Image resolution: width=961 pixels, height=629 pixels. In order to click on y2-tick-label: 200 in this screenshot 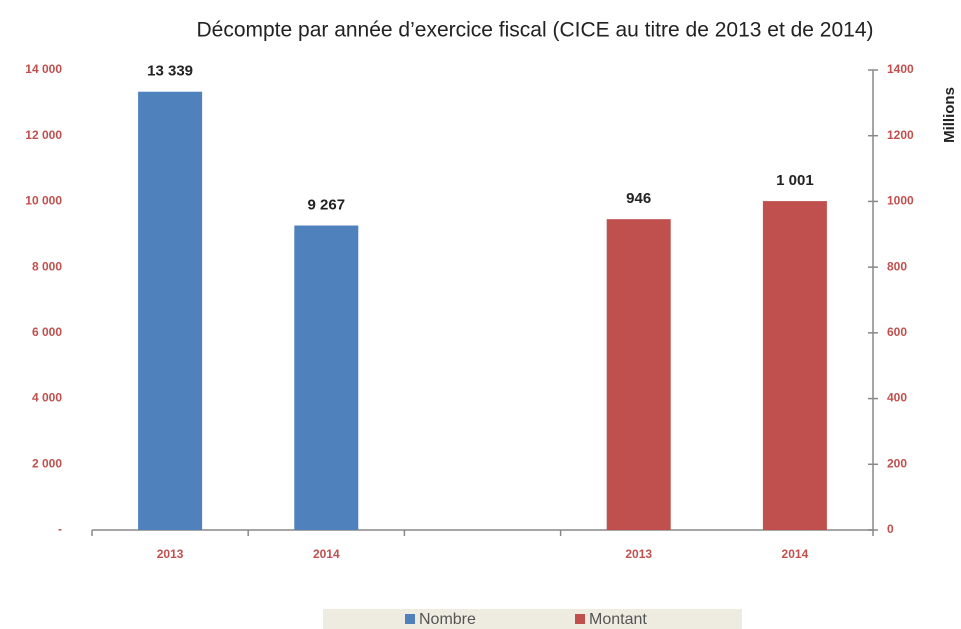, I will do `click(897, 463)`.